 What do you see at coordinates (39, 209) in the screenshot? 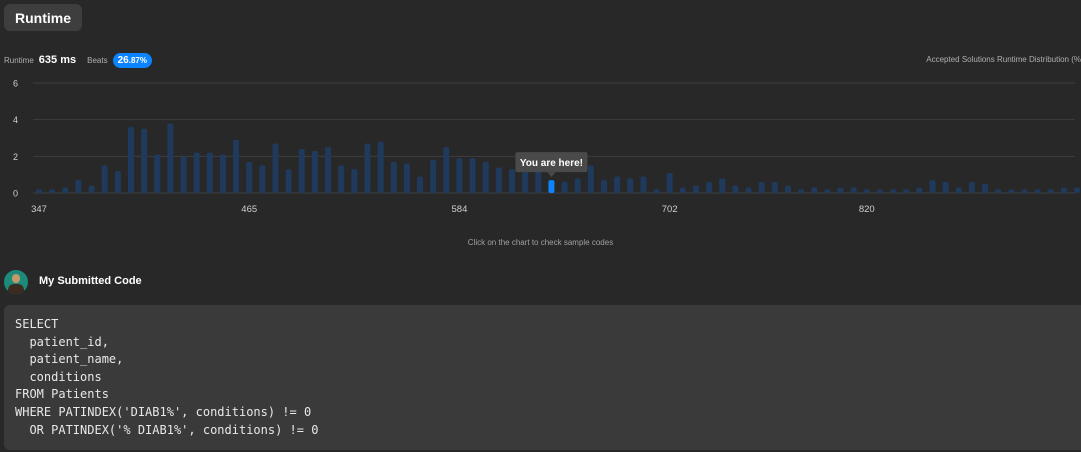
I see `x-tick-label: 347` at bounding box center [39, 209].